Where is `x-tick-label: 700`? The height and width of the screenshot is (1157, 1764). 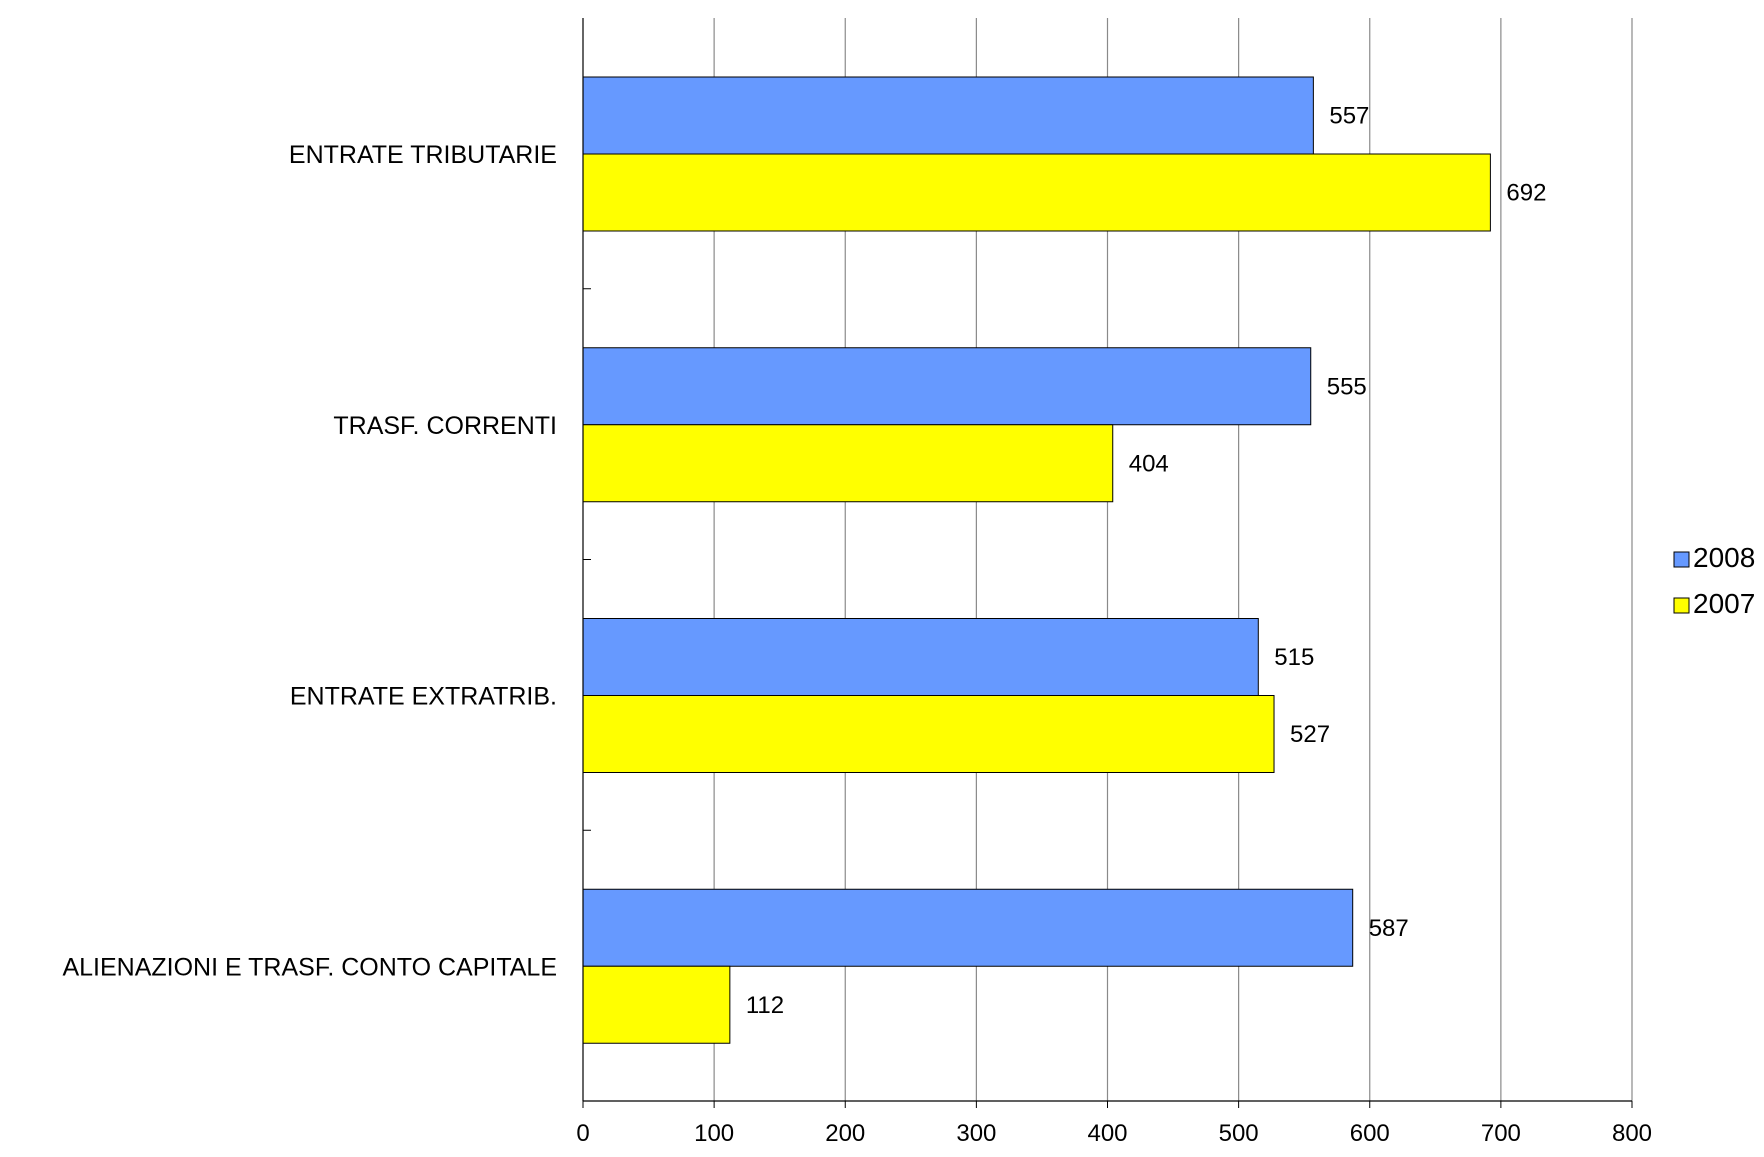
x-tick-label: 700 is located at coordinates (1501, 1133).